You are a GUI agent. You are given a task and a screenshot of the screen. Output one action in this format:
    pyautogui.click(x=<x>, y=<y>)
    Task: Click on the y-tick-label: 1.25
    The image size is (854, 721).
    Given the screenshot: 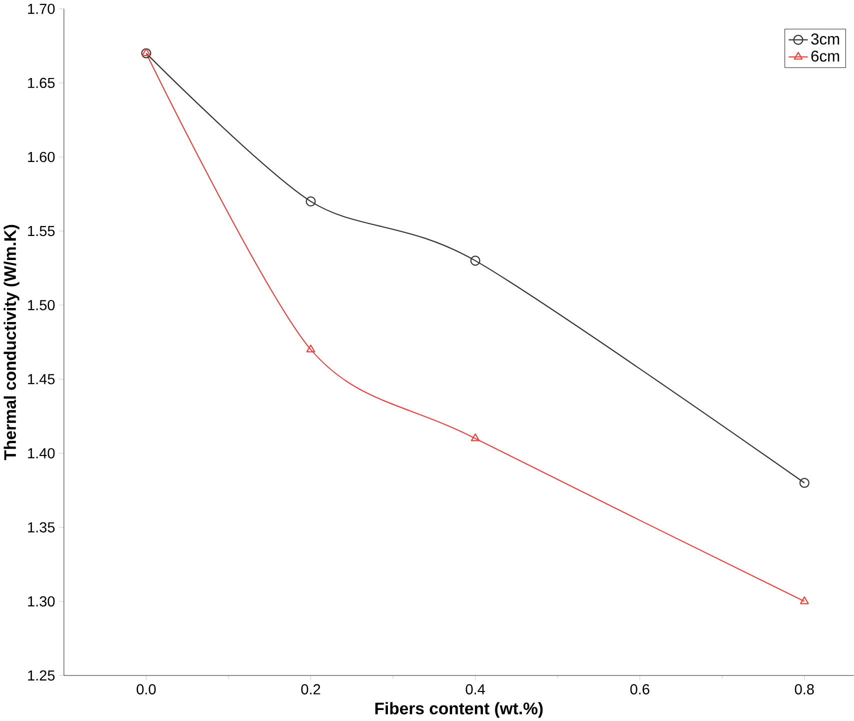 What is the action you would take?
    pyautogui.click(x=41, y=675)
    